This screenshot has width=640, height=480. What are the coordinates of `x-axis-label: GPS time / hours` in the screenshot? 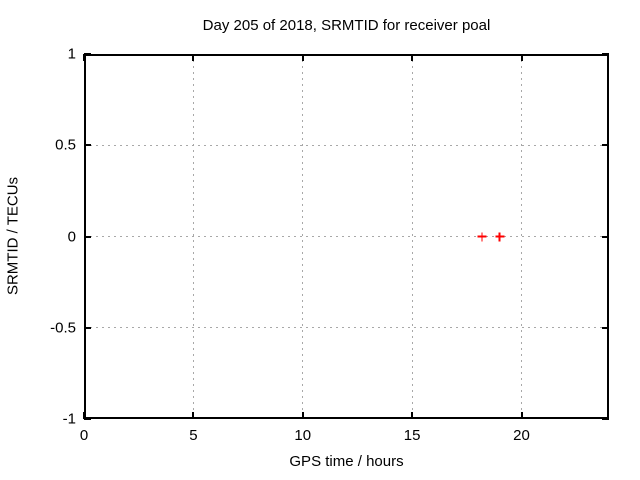 It's located at (346, 461).